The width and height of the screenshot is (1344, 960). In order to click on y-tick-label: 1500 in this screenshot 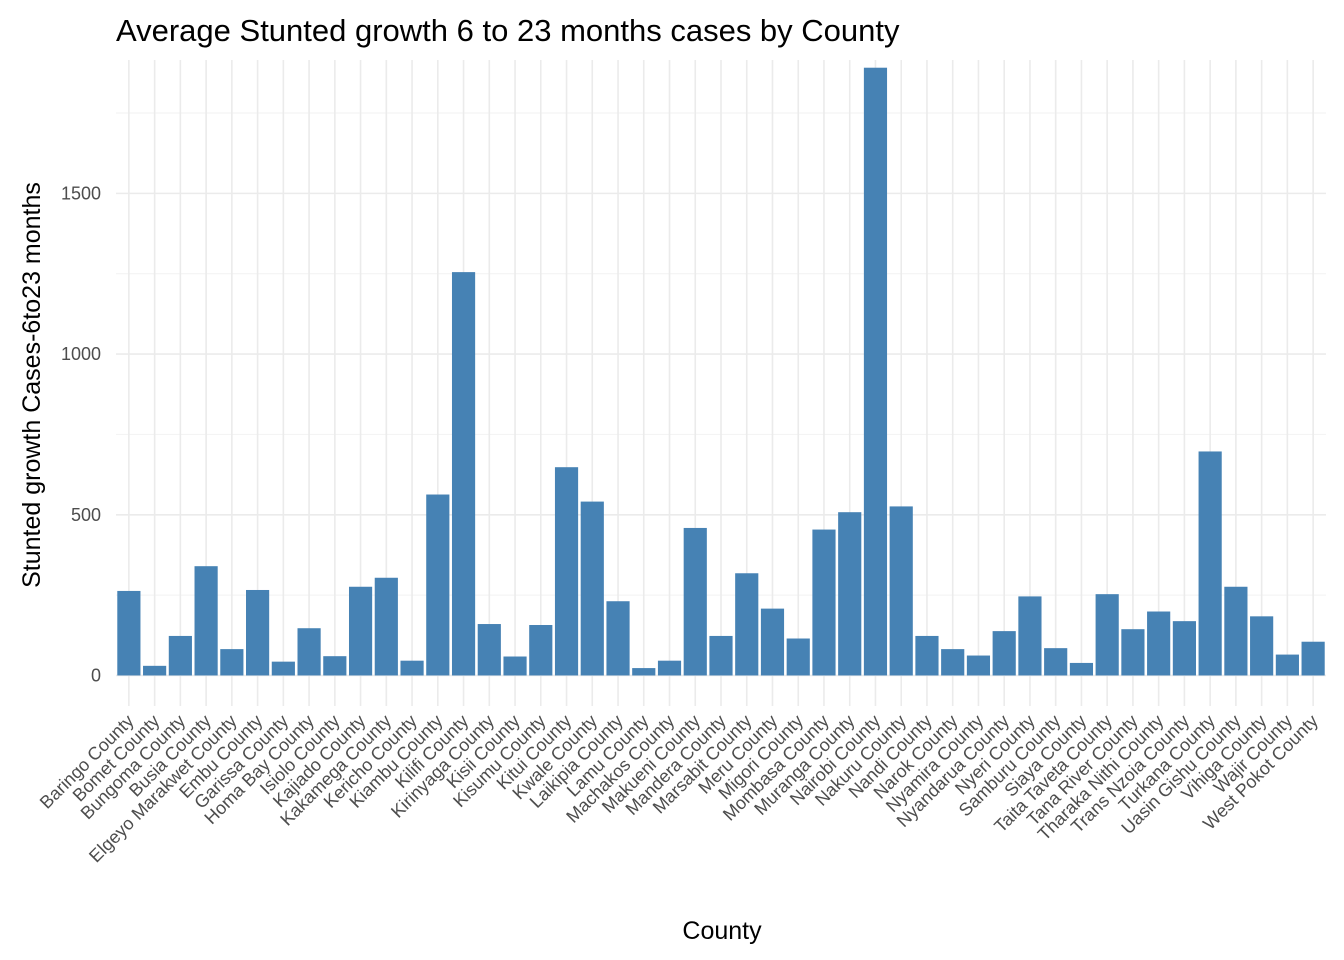, I will do `click(81, 193)`.